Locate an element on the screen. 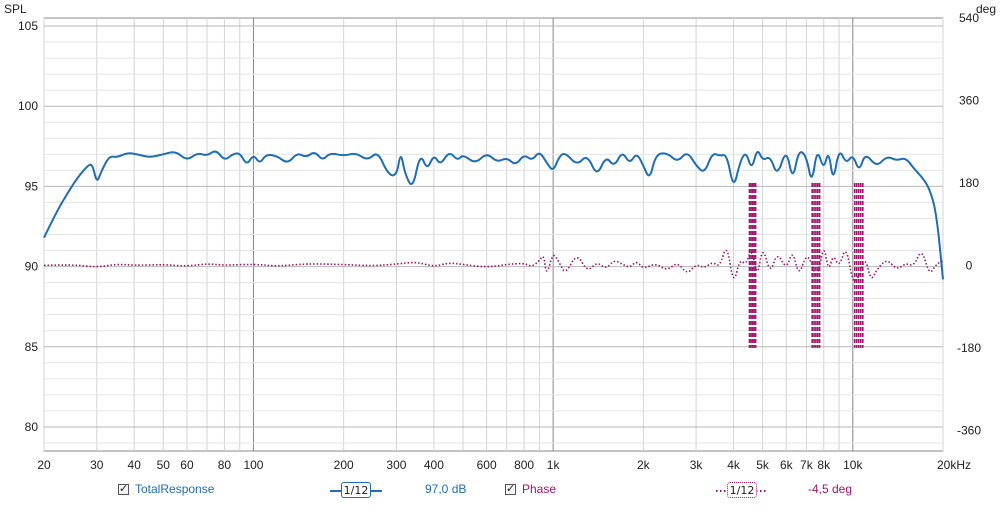 The image size is (1000, 510). x-tick-label: 4k is located at coordinates (734, 465).